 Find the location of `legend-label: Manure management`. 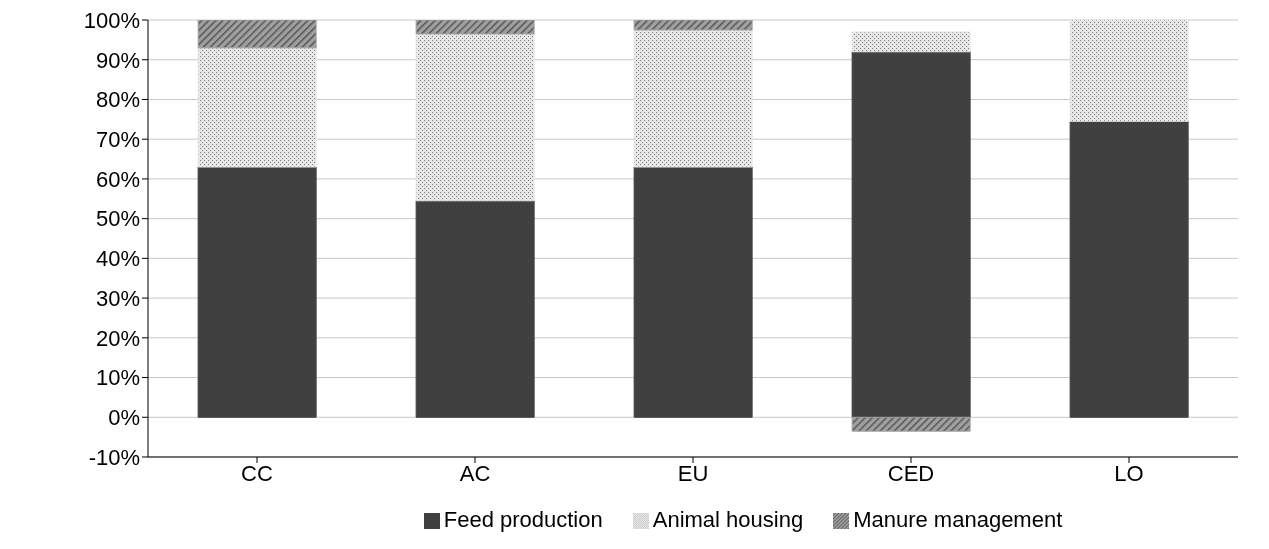

legend-label: Manure management is located at coordinates (958, 519).